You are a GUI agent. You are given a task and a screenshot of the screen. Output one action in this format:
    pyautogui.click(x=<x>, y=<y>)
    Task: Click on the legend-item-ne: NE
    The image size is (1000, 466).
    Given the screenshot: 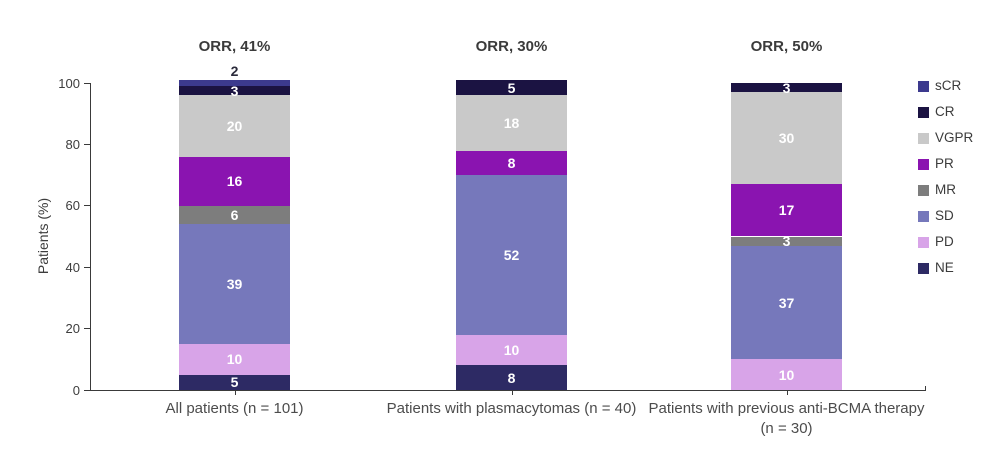 What is the action you would take?
    pyautogui.click(x=936, y=268)
    